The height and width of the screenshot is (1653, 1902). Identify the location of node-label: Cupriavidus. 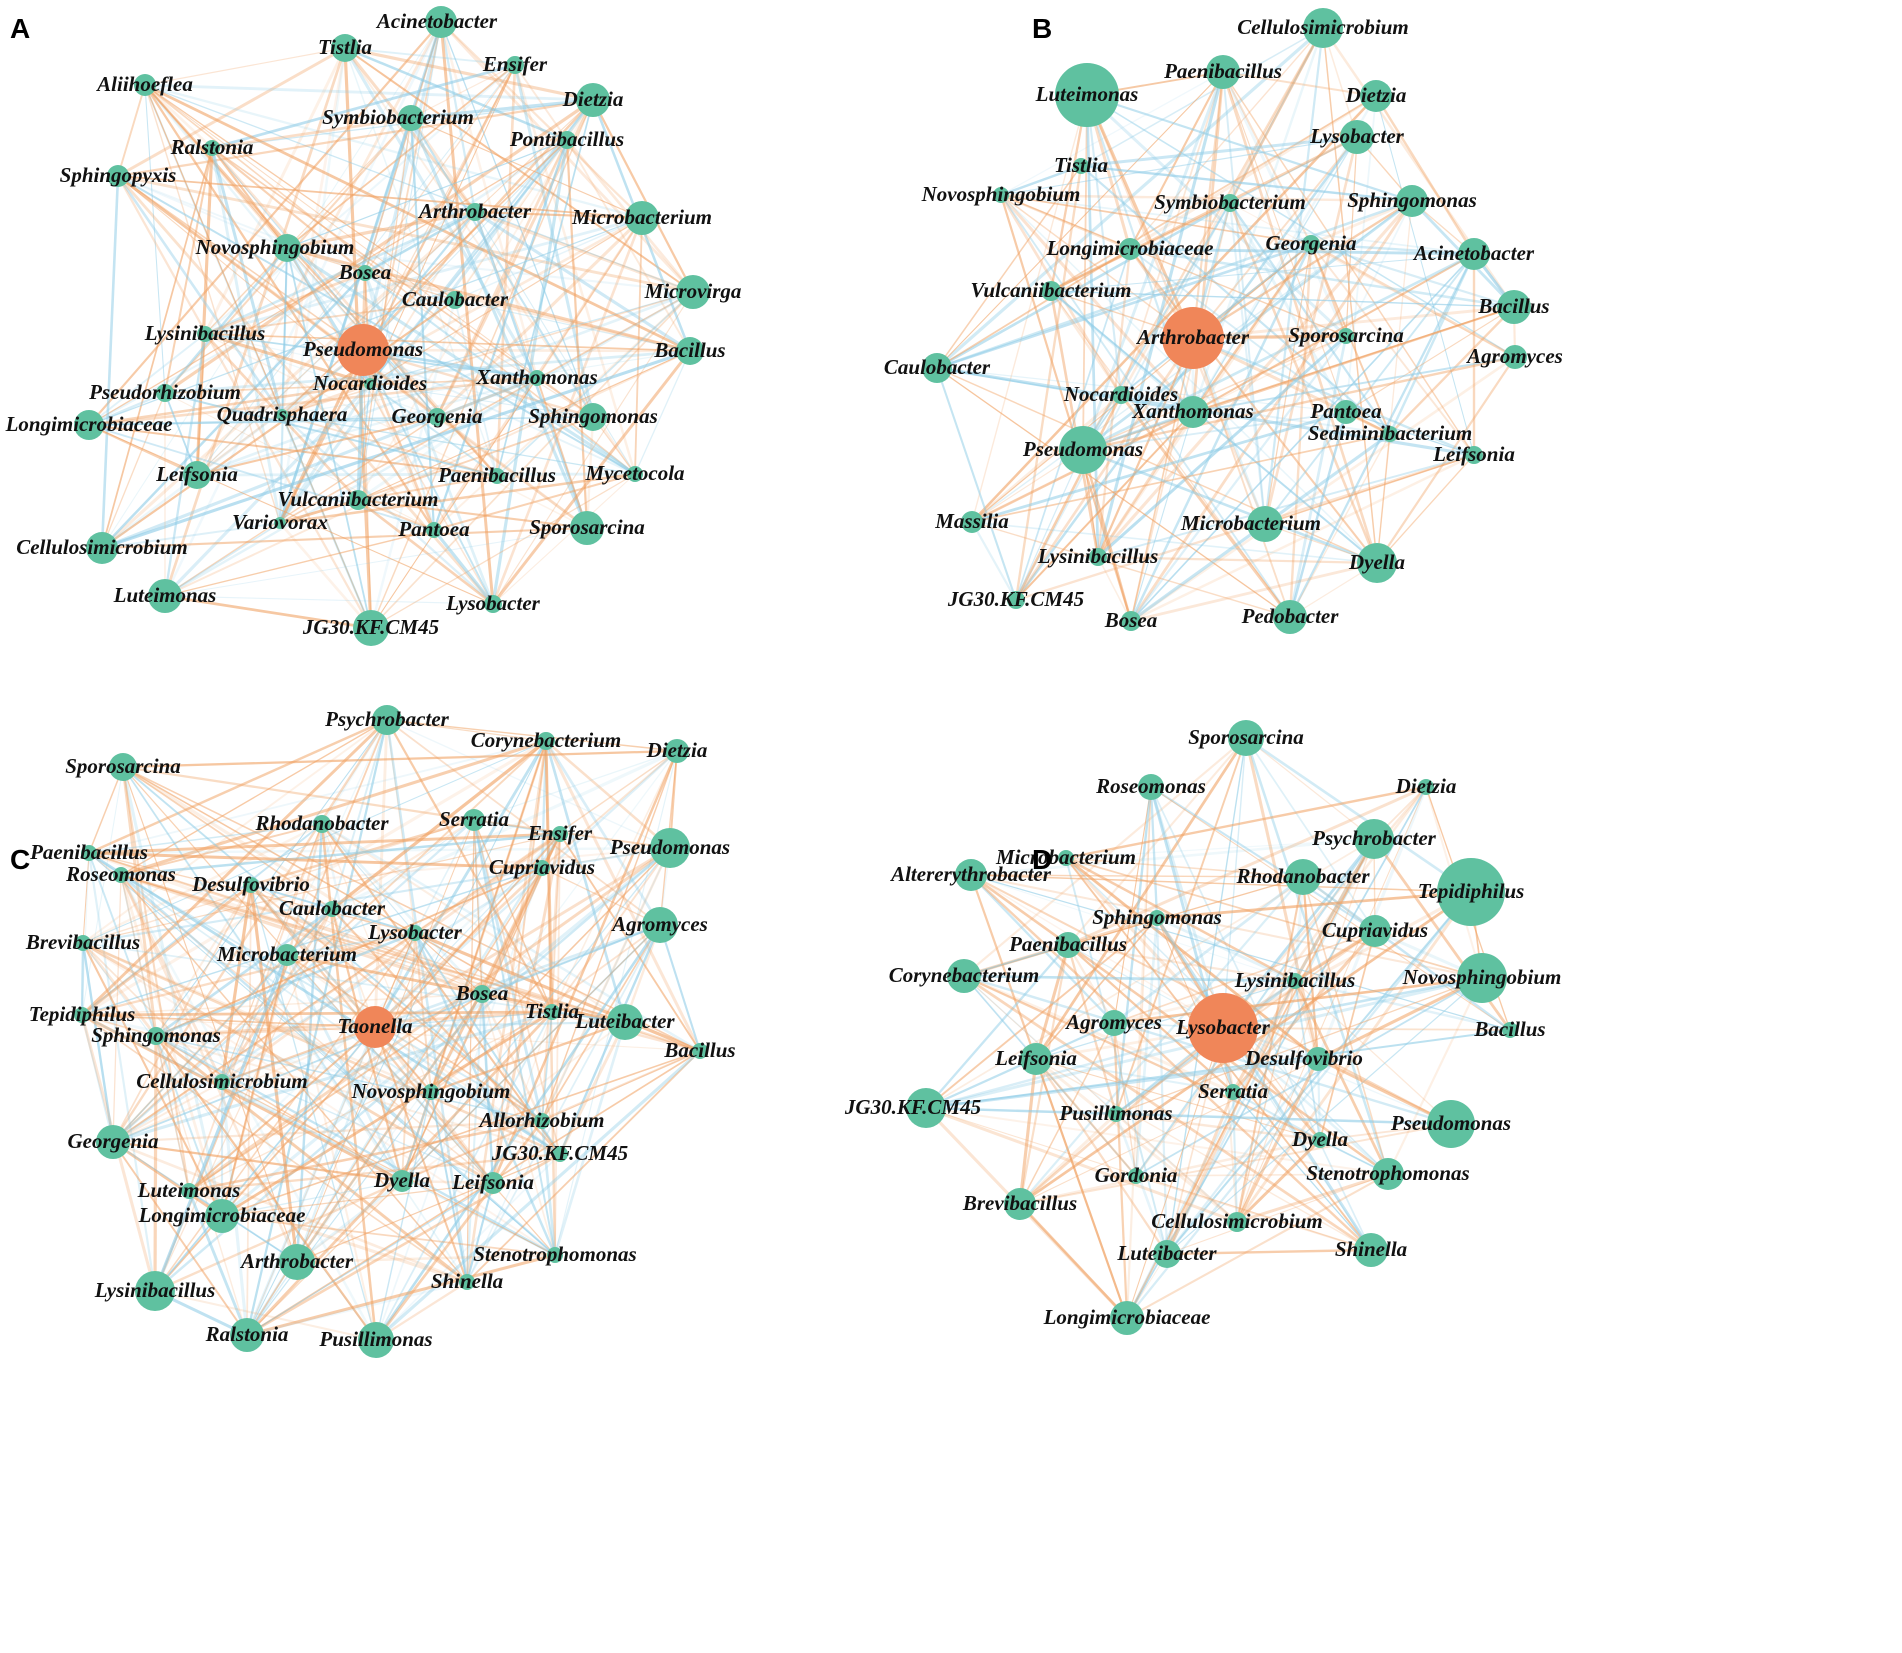
(542, 867).